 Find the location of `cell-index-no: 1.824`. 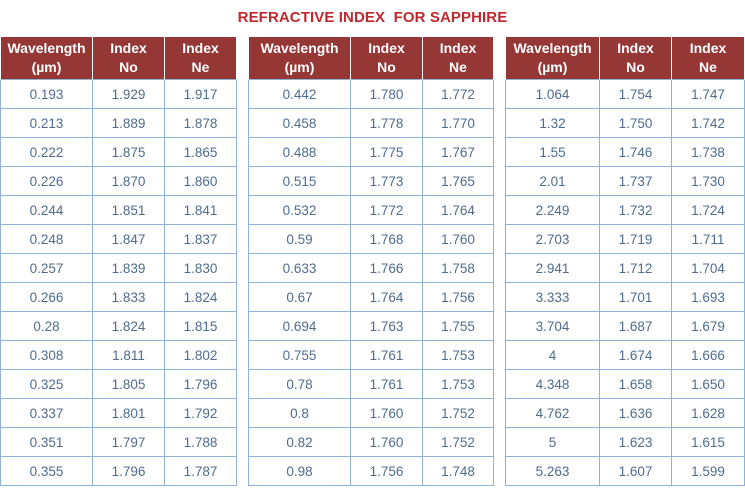

cell-index-no: 1.824 is located at coordinates (128, 326).